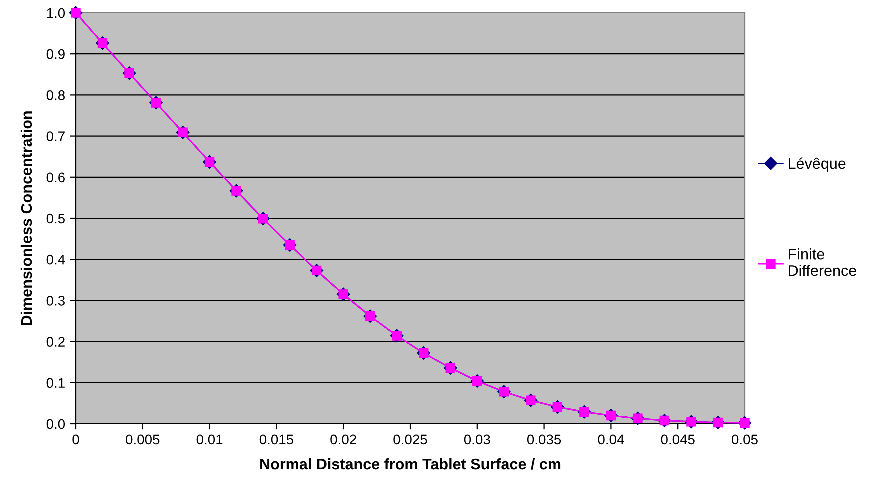 The width and height of the screenshot is (883, 487). Describe the element at coordinates (343, 439) in the screenshot. I see `x-tick-label: 0.02` at that location.